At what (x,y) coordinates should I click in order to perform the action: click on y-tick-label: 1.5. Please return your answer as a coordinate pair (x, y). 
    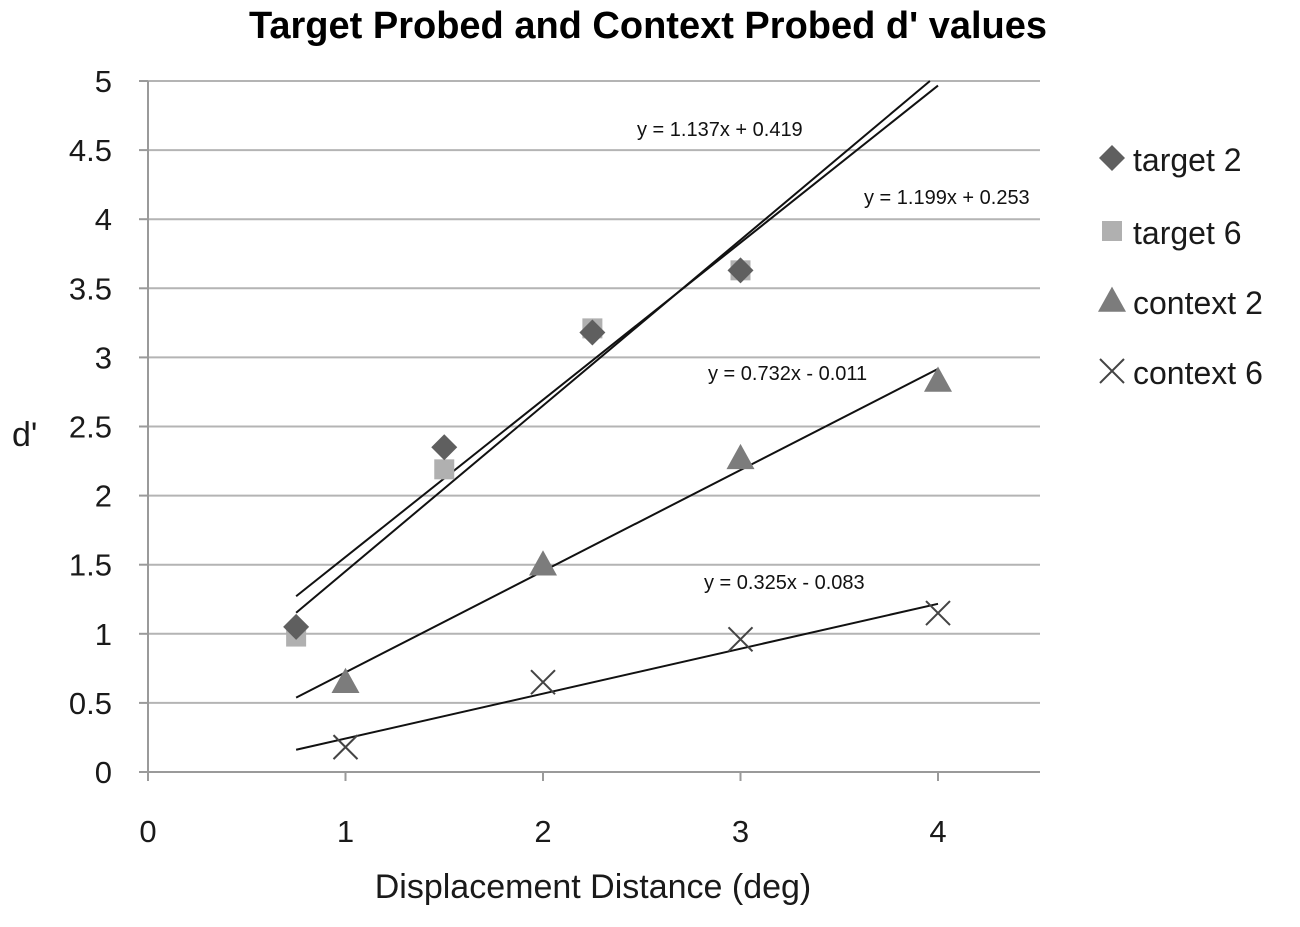
    Looking at the image, I should click on (90, 565).